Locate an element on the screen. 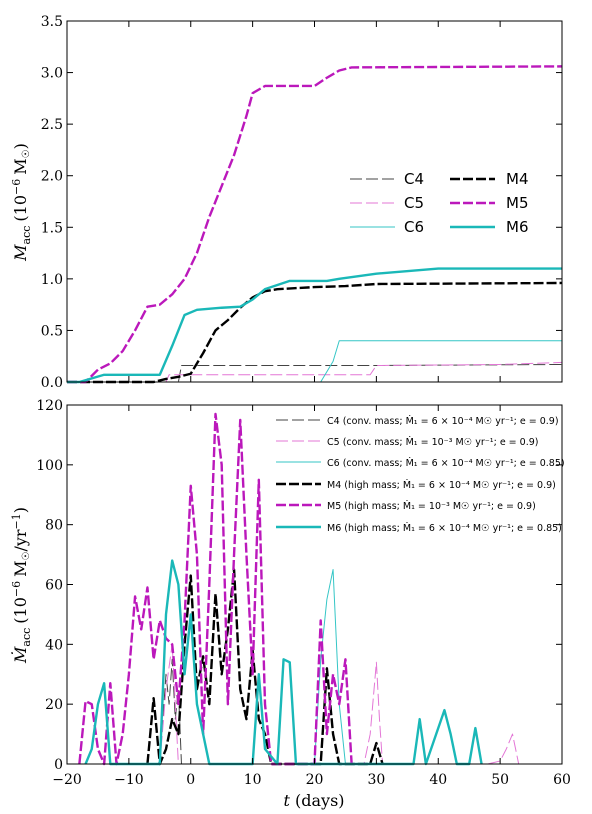 The width and height of the screenshot is (592, 814). bottom-x-tick-label: 10 is located at coordinates (253, 780).